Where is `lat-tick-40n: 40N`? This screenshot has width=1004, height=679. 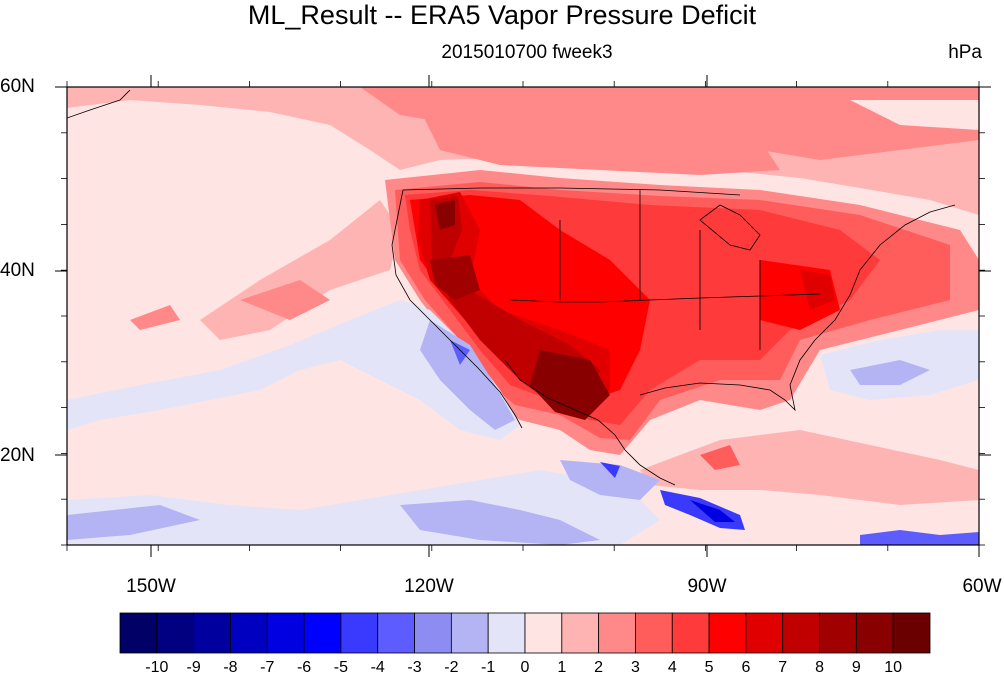
lat-tick-40n: 40N is located at coordinates (17, 270).